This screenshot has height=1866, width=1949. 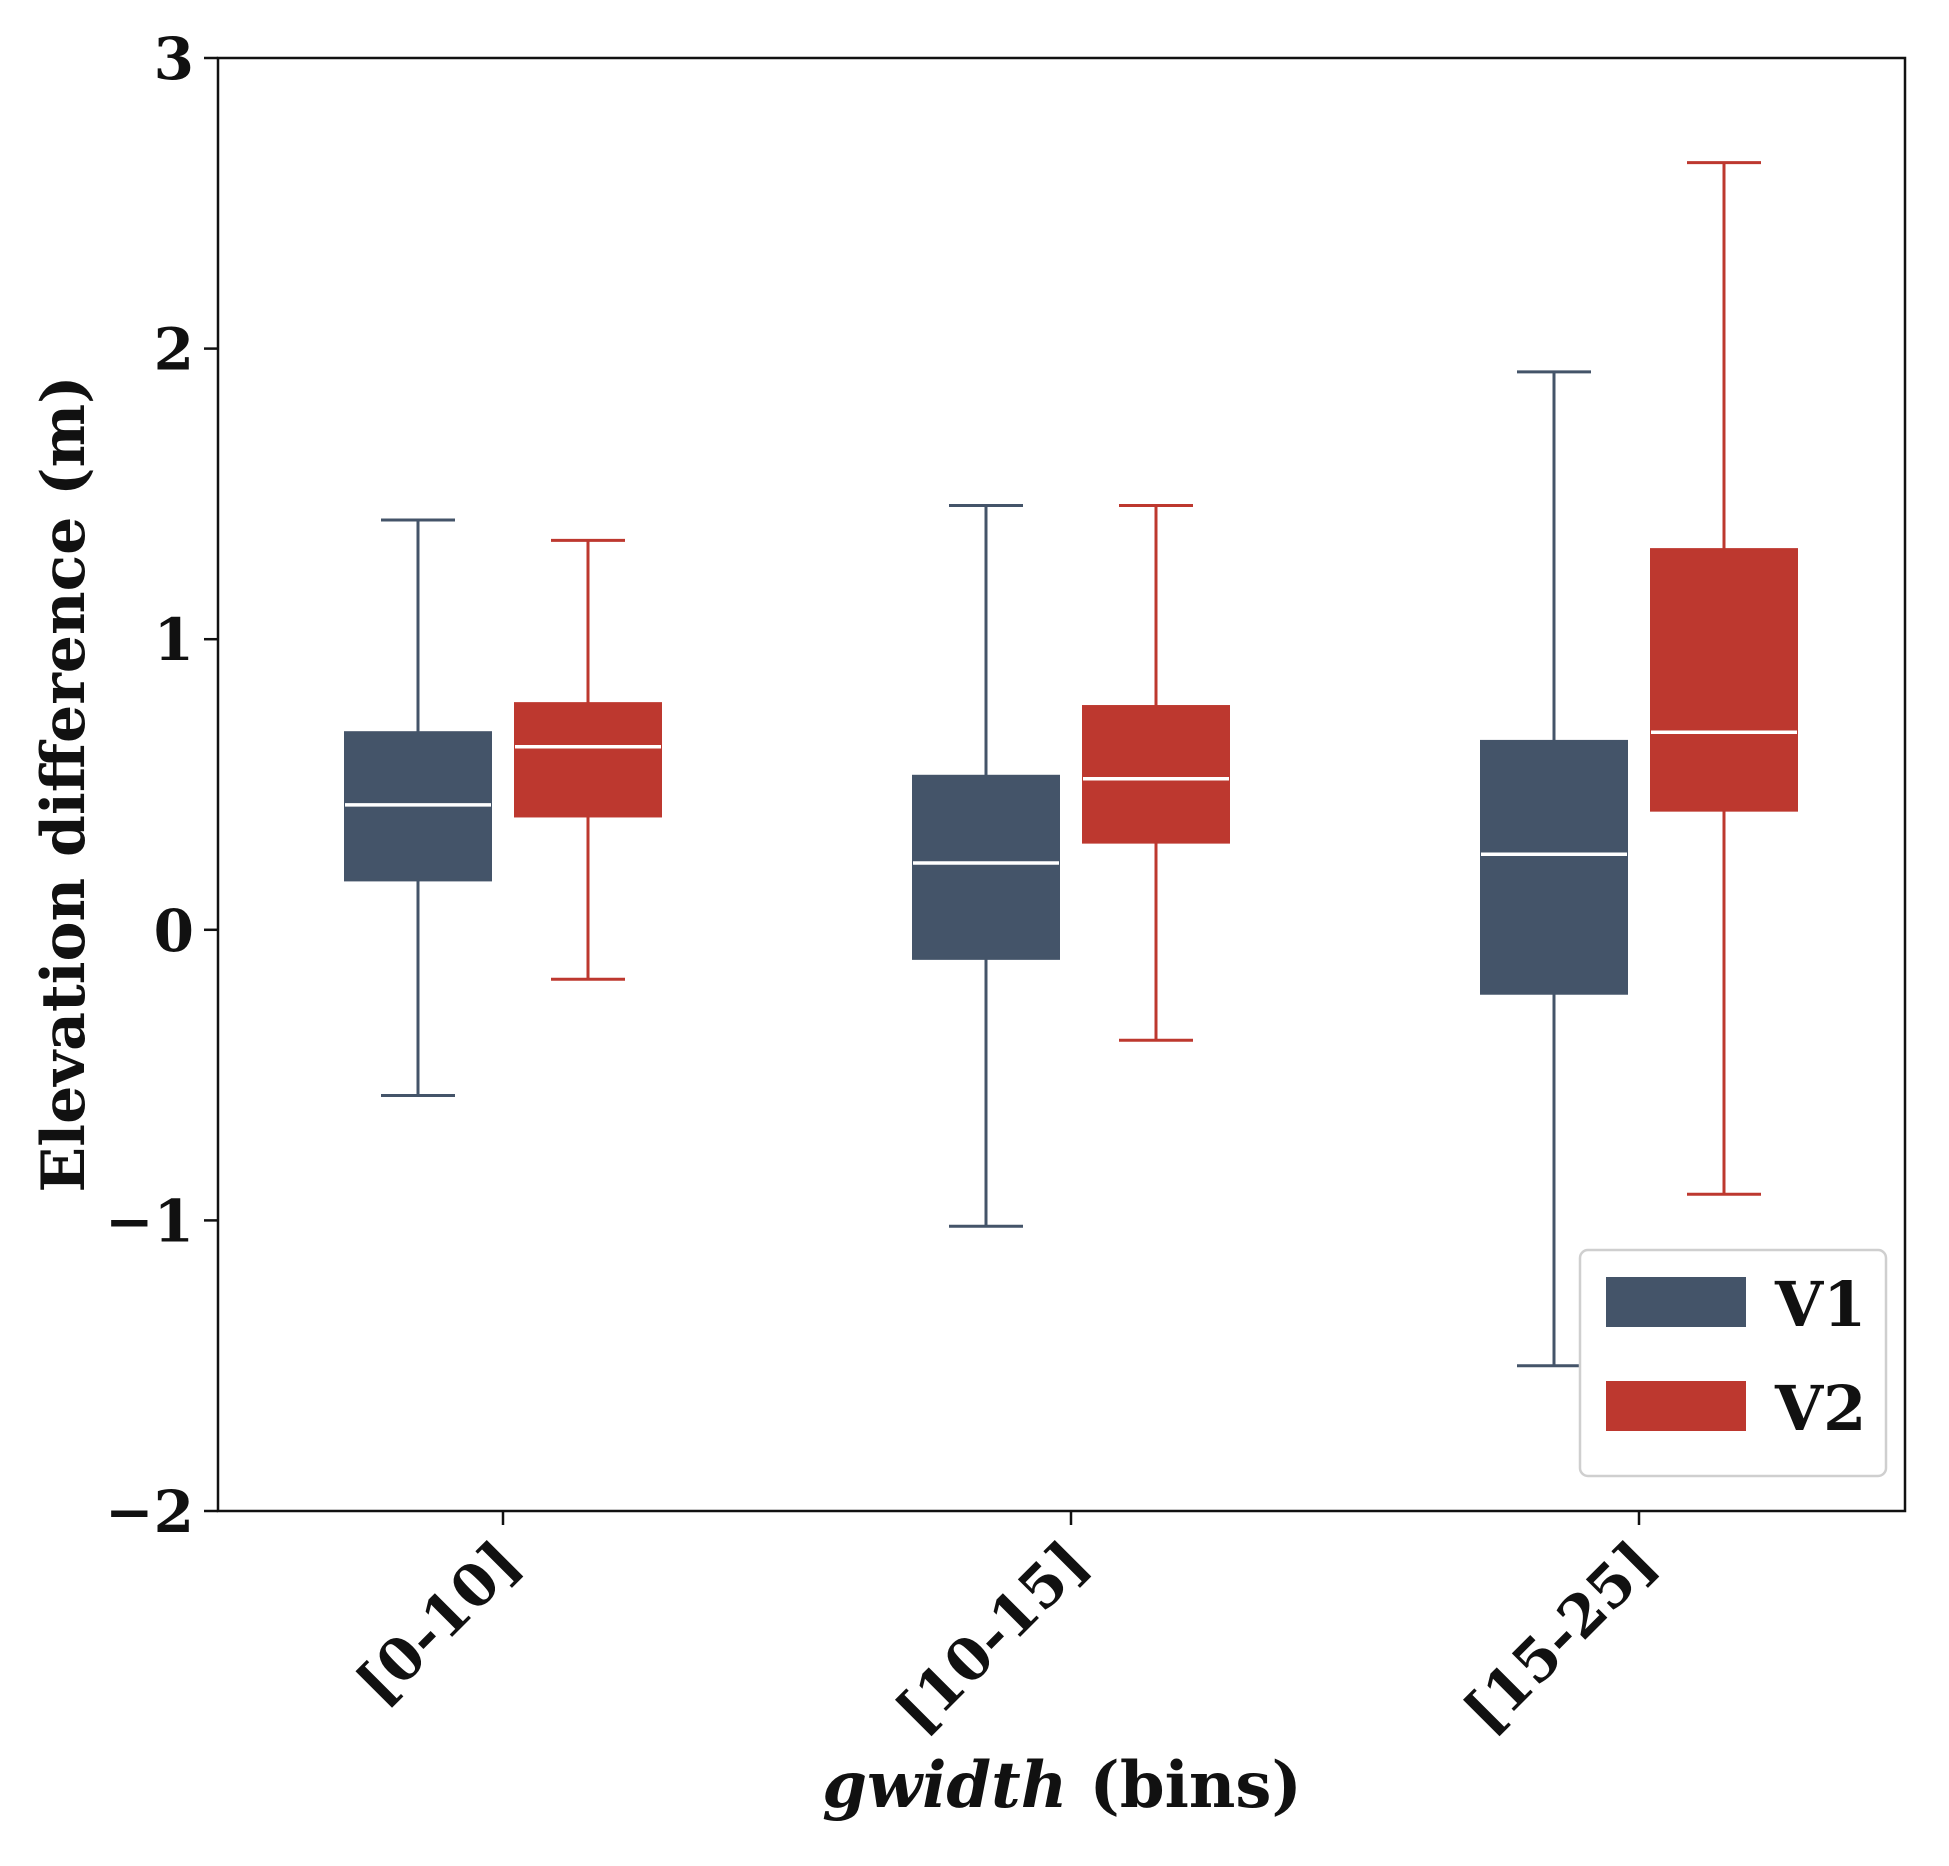 I want to click on x-axis-title: gwidth (bins), so click(x=1061, y=1785).